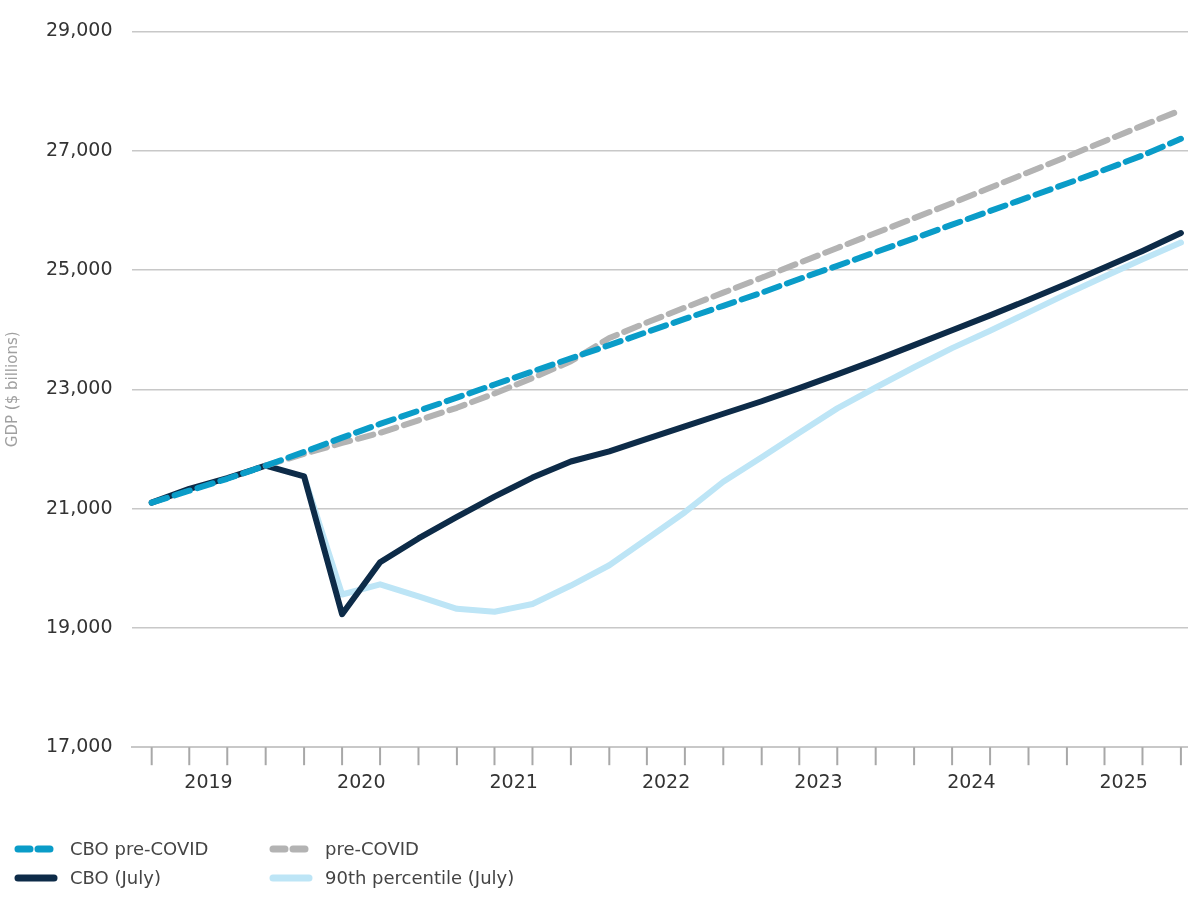 This screenshot has width=1188, height=898. What do you see at coordinates (513, 780) in the screenshot?
I see `x-tick-label: 2021` at bounding box center [513, 780].